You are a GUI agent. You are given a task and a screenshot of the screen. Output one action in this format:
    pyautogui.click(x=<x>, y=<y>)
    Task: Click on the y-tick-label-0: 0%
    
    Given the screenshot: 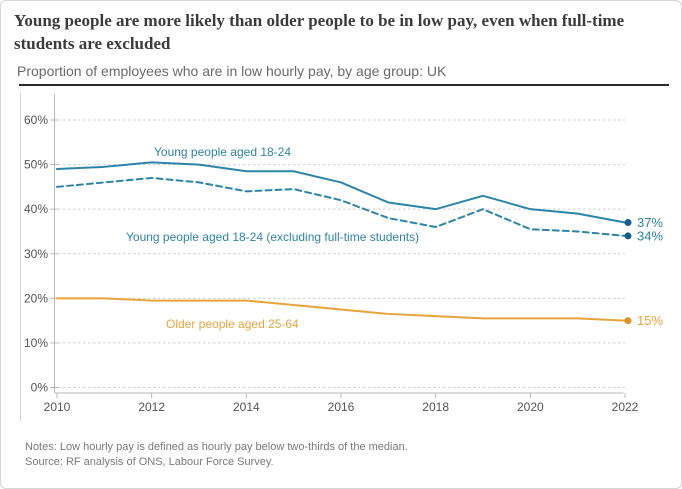 What is the action you would take?
    pyautogui.click(x=40, y=388)
    